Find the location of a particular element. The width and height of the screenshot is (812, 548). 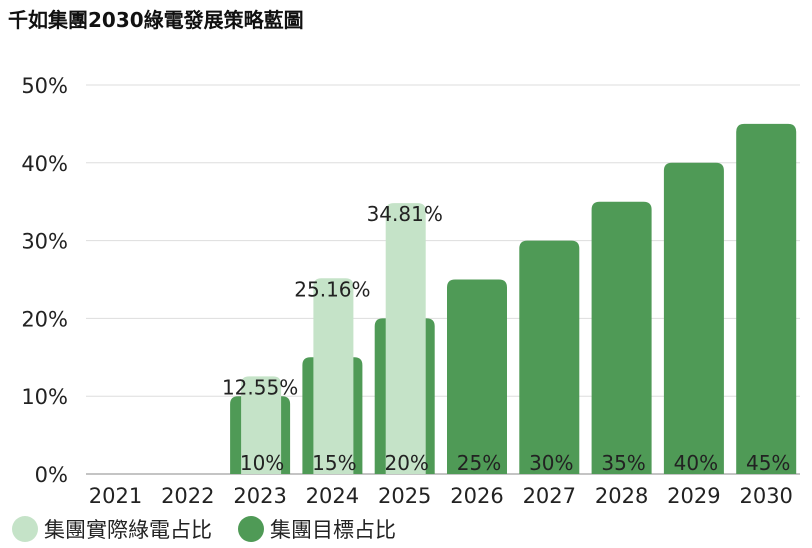

legend: 集團實際綠電占比 集團目標占比 is located at coordinates (204, 529).